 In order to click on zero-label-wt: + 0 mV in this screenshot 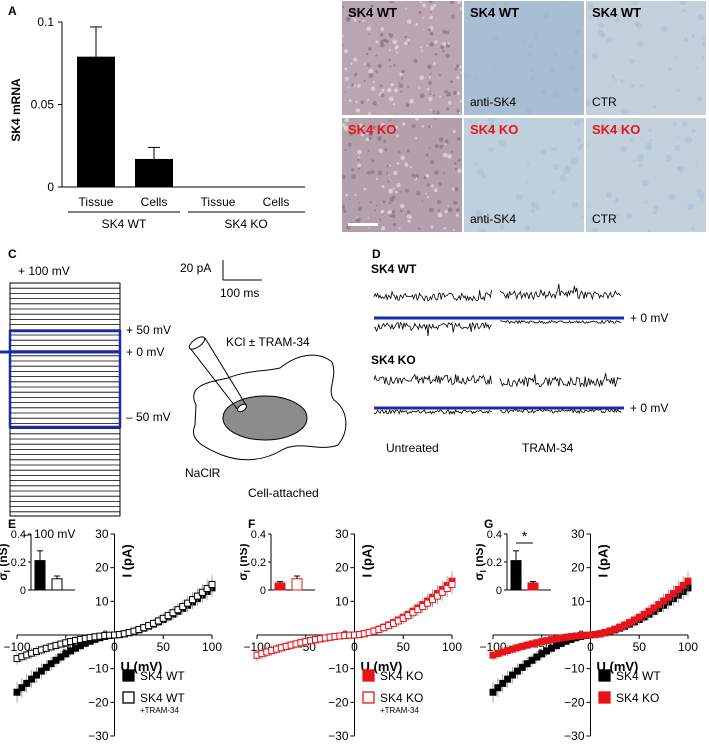, I will do `click(649, 318)`.